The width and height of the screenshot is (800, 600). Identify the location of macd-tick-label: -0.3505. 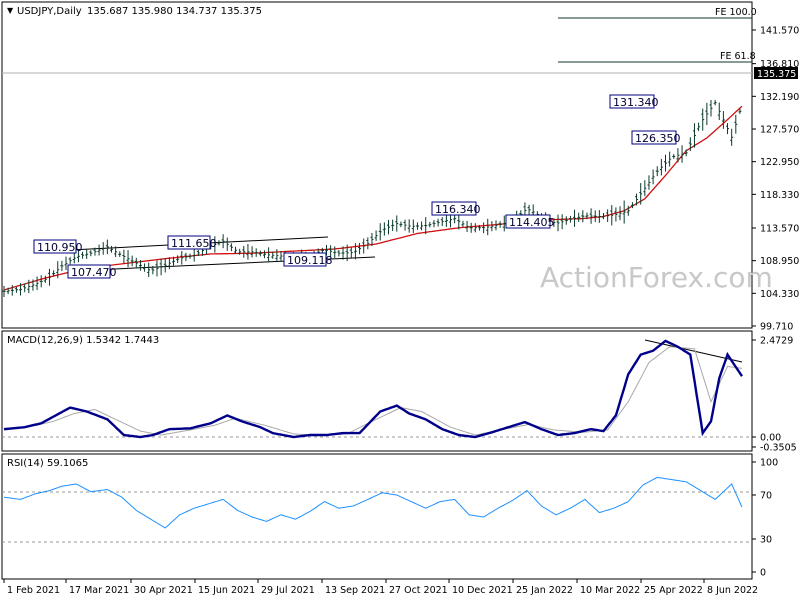
(778, 448).